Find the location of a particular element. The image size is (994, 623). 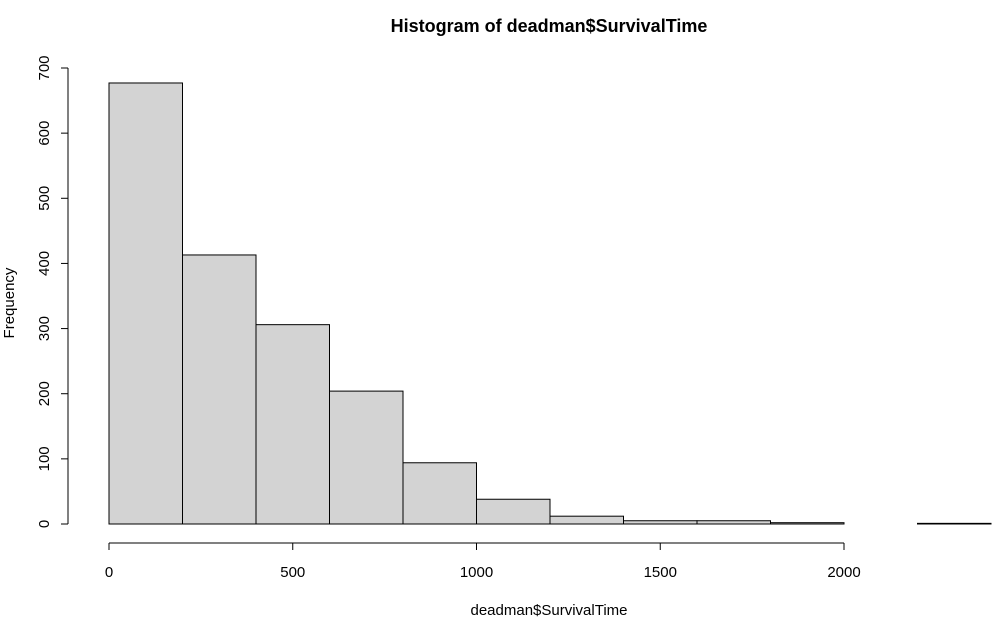

y-tick-label: 700 is located at coordinates (44, 67).